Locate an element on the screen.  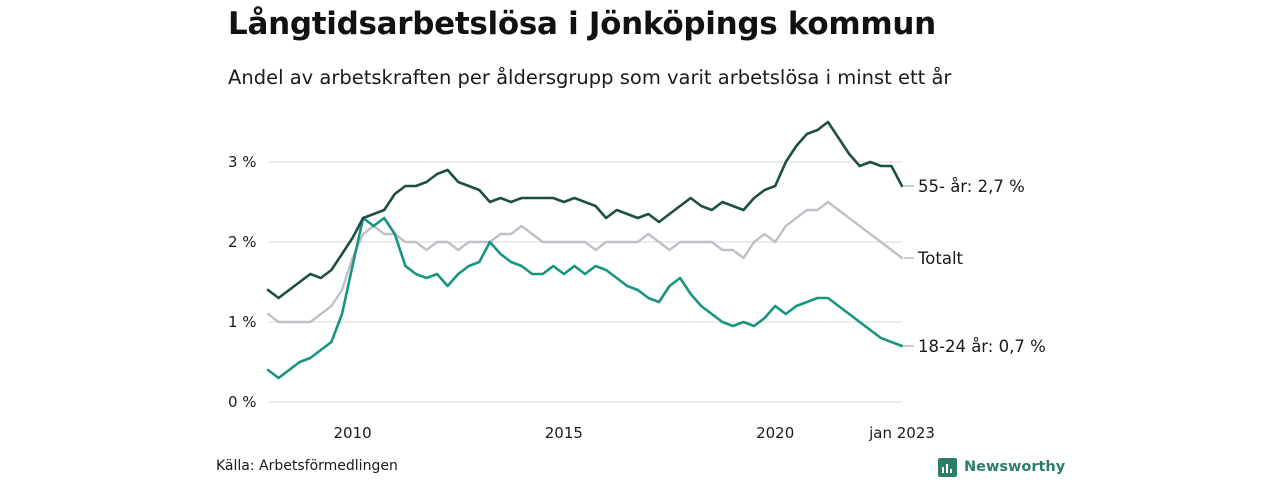
y-tick-label: 2 % is located at coordinates (242, 242).